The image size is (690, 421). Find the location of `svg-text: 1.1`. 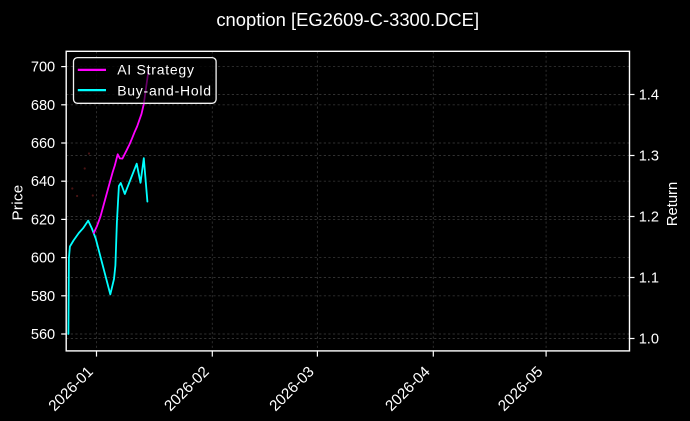

svg-text: 1.1 is located at coordinates (649, 279).